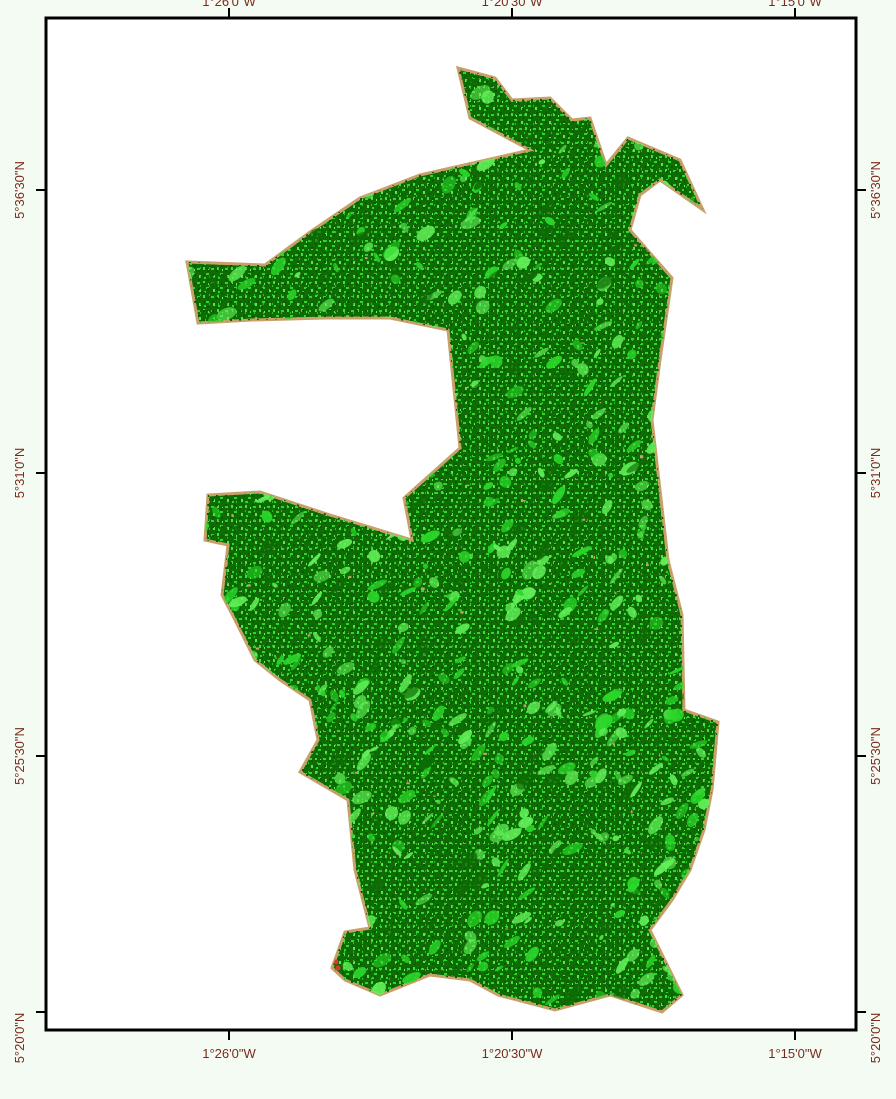  What do you see at coordinates (512, 1053) in the screenshot?
I see `lon-label-bottom-2: 1°20'30"W` at bounding box center [512, 1053].